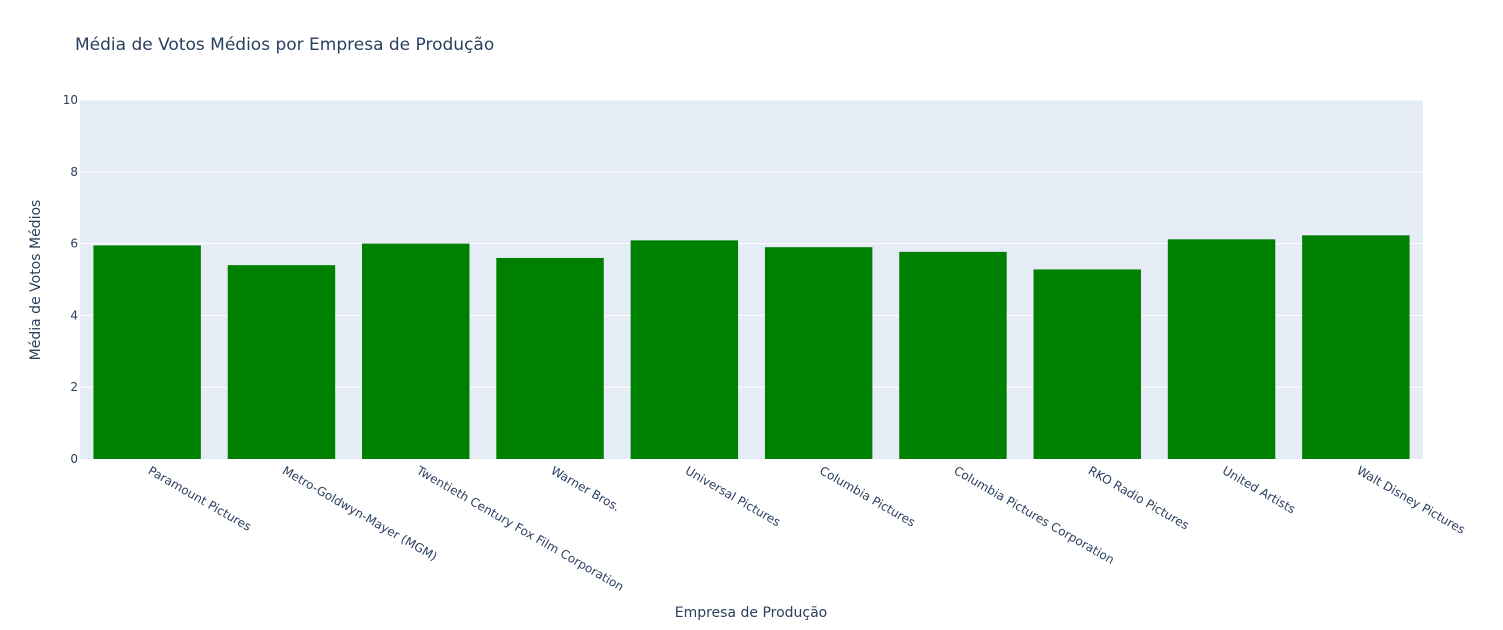 The height and width of the screenshot is (630, 1503). What do you see at coordinates (74, 387) in the screenshot?
I see `y-tick-label: 2` at bounding box center [74, 387].